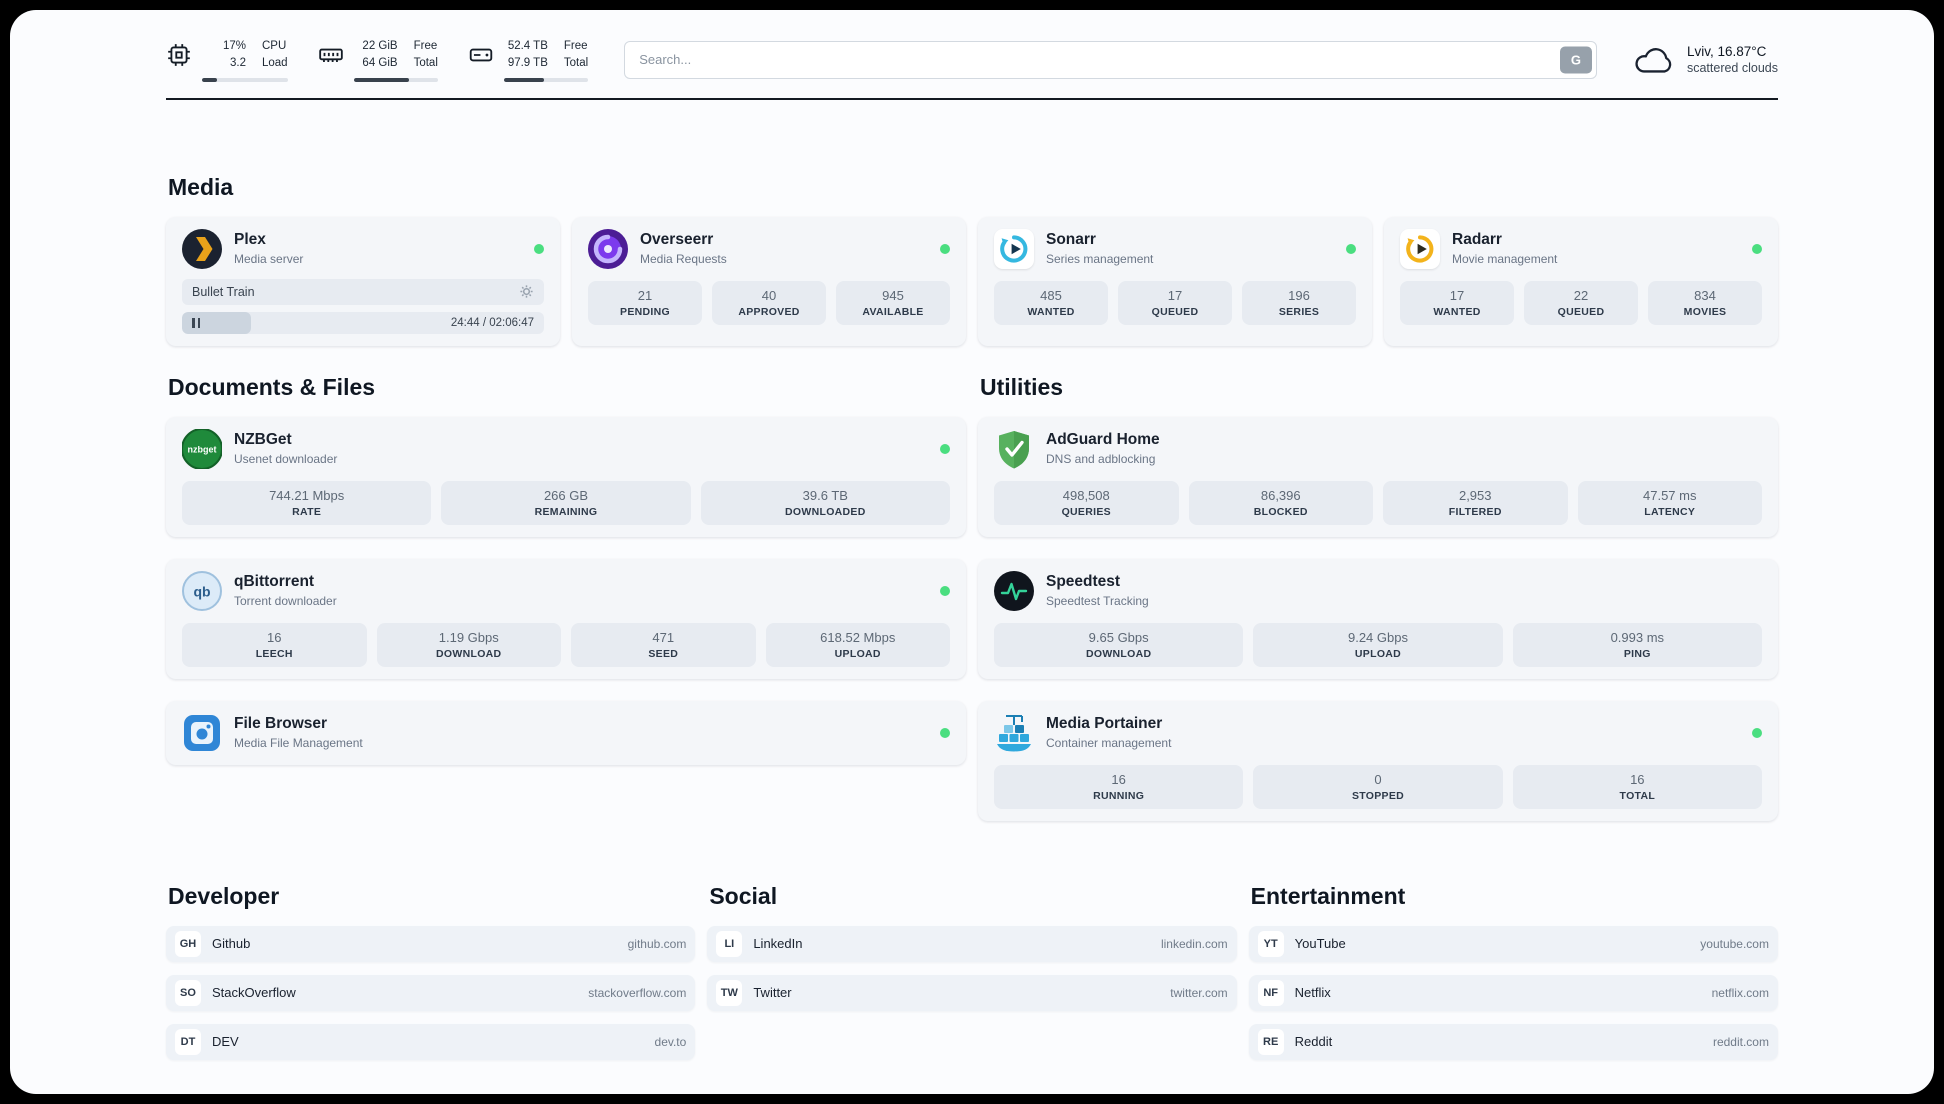  I want to click on cpu-load-label: Load, so click(275, 63).